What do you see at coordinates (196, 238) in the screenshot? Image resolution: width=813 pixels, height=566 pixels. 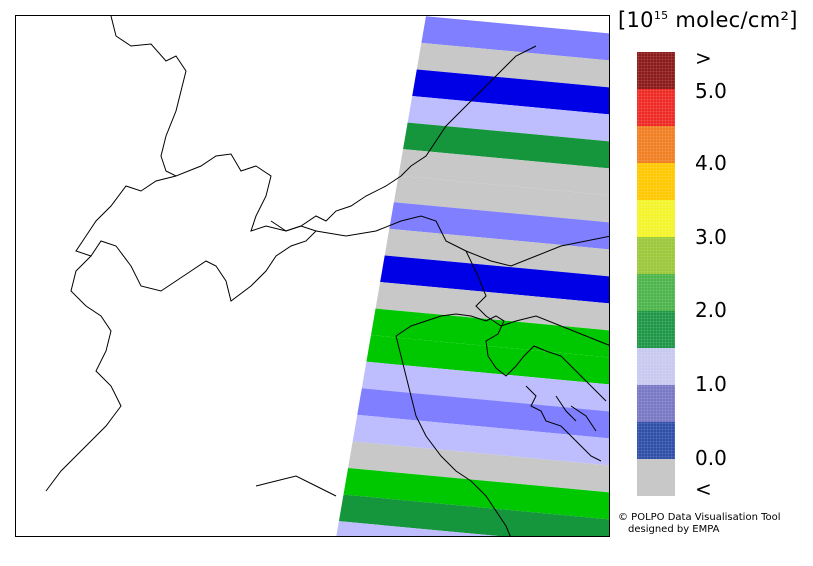 I see `swiss-border` at bounding box center [196, 238].